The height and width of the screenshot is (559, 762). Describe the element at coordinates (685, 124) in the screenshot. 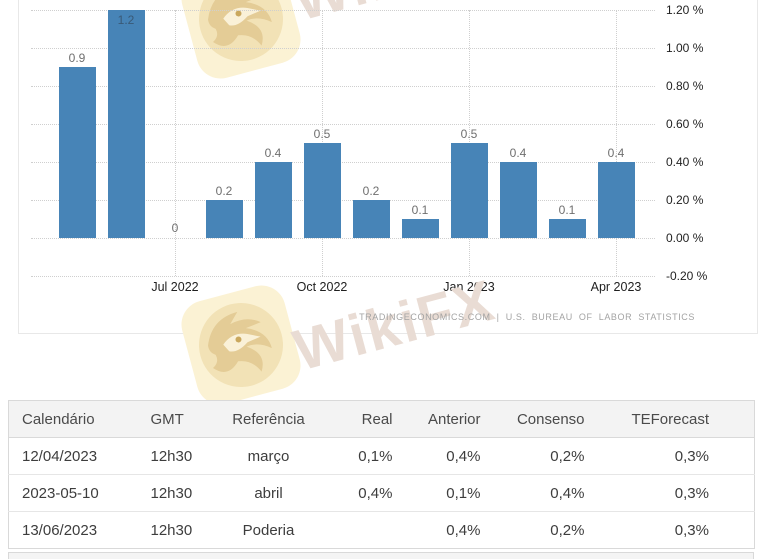

I see `y-axis-label: 0.60 %` at that location.